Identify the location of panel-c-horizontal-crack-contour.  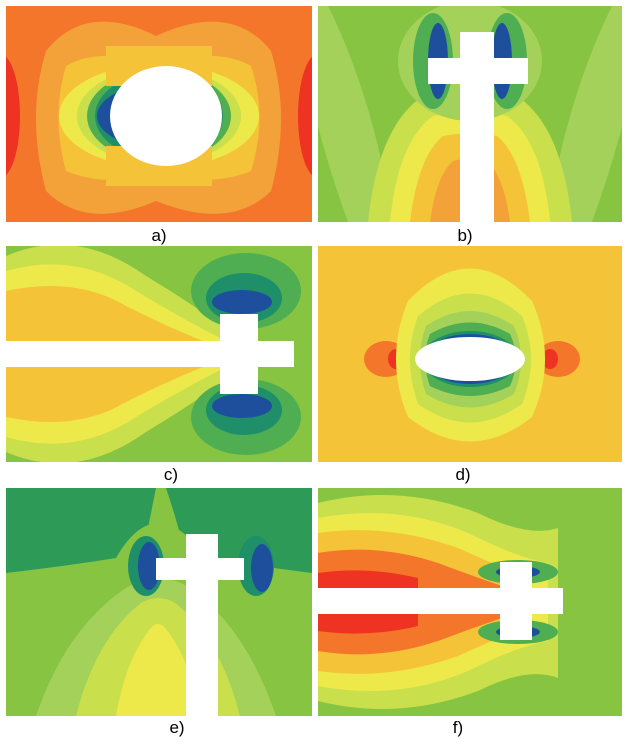
(159, 354).